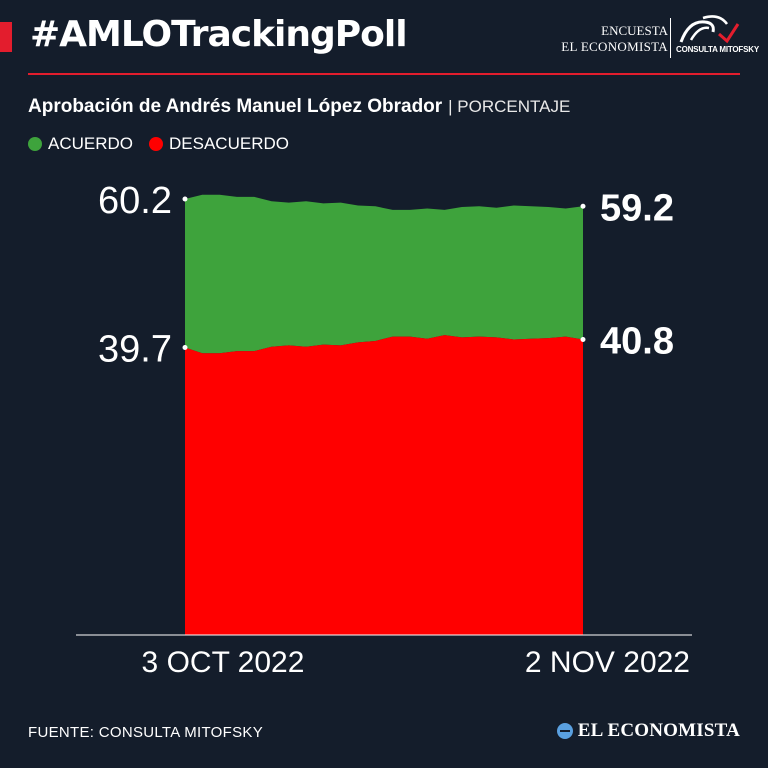 Image resolution: width=768 pixels, height=768 pixels. I want to click on encuesta-brand: ENCUESTA EL ECONOMISTA, so click(614, 38).